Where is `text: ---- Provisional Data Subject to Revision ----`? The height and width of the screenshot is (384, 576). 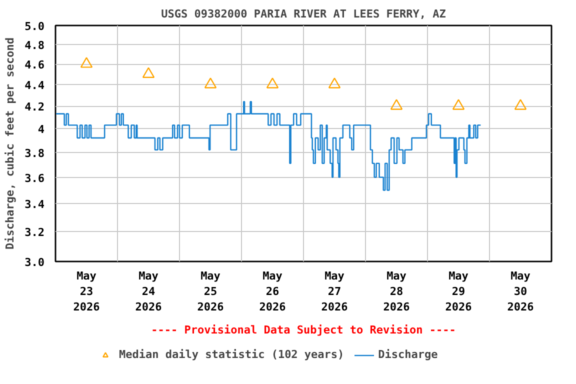
text: ---- Provisional Data Subject to Revision ---- is located at coordinates (303, 330).